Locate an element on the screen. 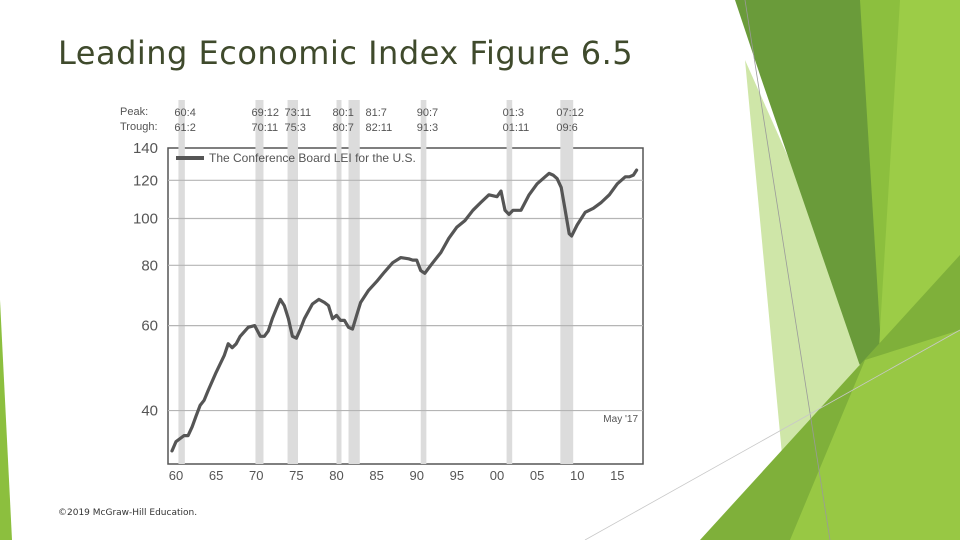 The image size is (960, 540). recession-peak-7: 07:12 is located at coordinates (570, 113).